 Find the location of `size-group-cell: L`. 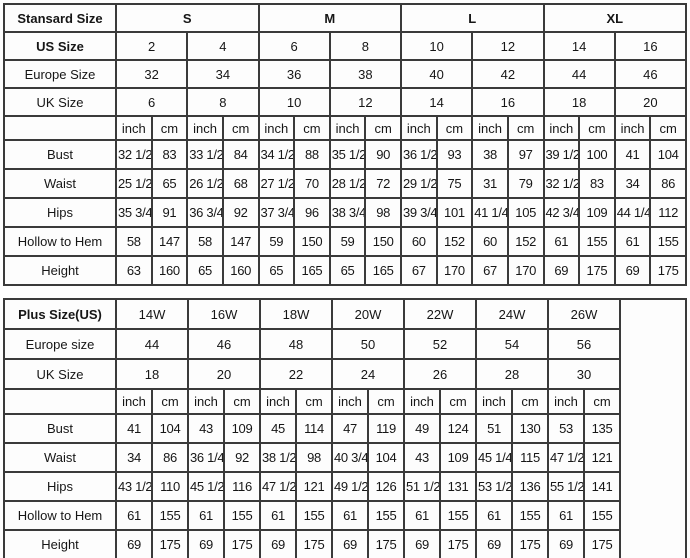

size-group-cell: L is located at coordinates (472, 18).